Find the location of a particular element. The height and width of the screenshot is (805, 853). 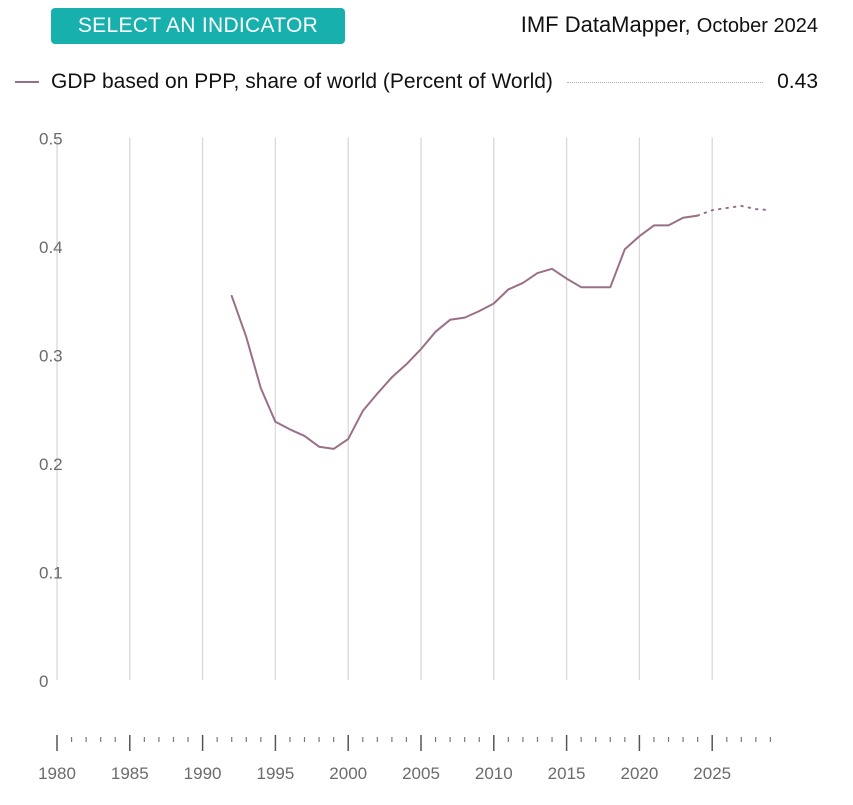

x-tick-label: 1995 is located at coordinates (275, 773).